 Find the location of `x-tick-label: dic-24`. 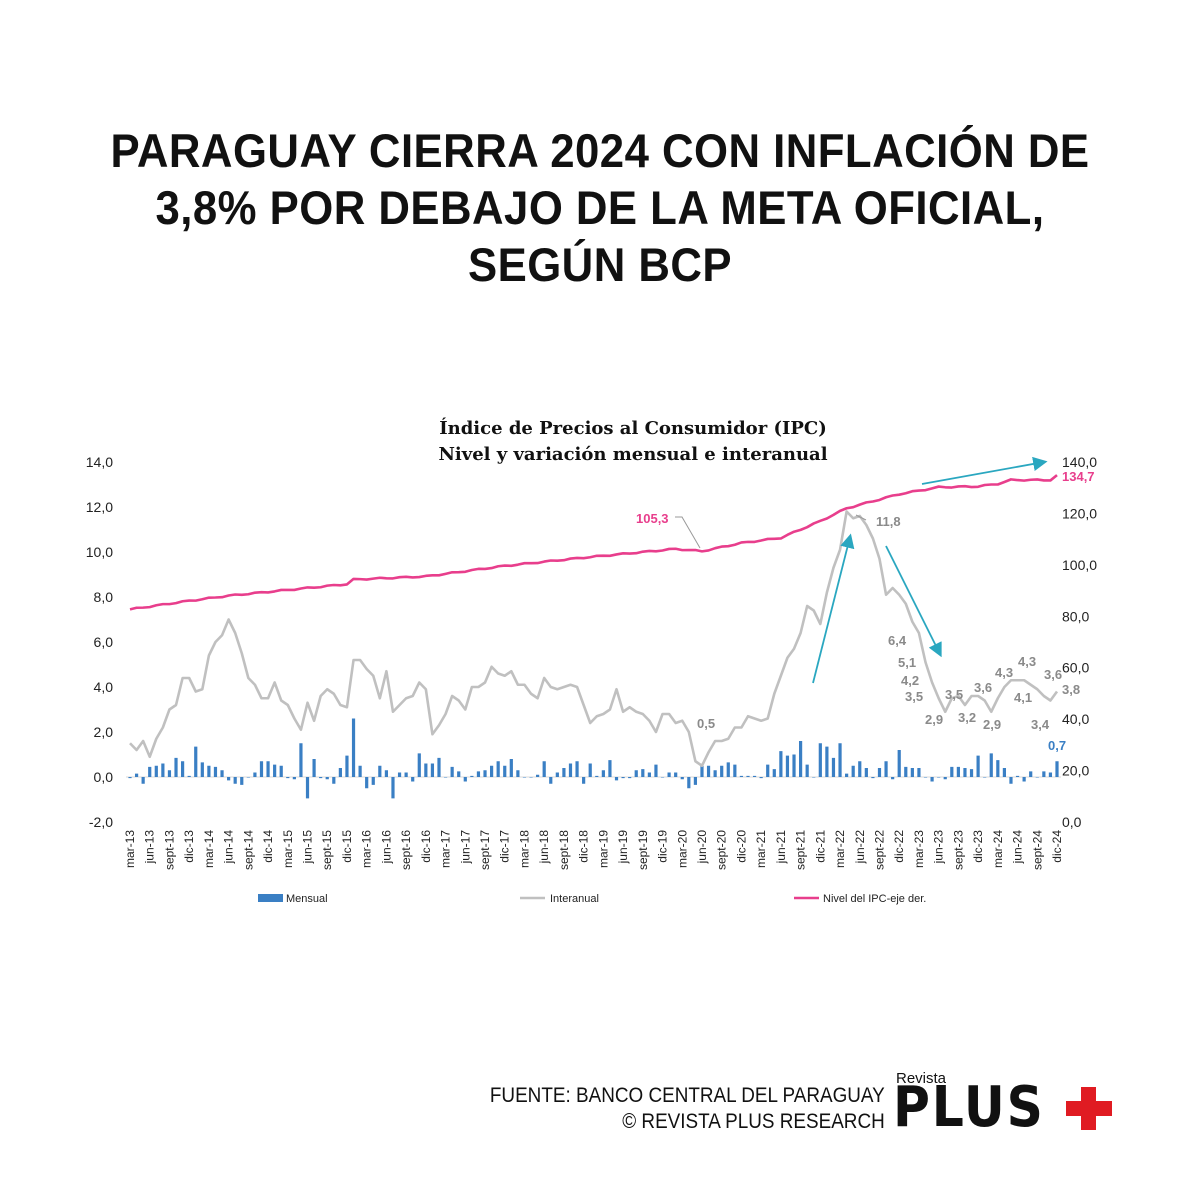

x-tick-label: dic-24 is located at coordinates (1057, 846).